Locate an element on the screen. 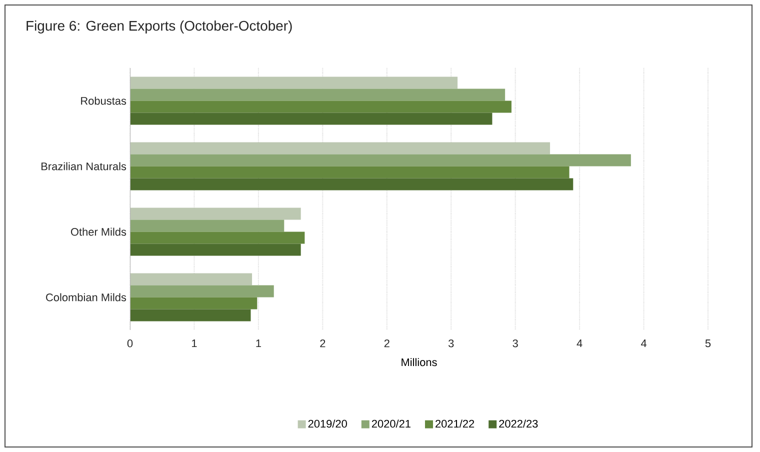  legend-label: 2020/21 is located at coordinates (391, 424).